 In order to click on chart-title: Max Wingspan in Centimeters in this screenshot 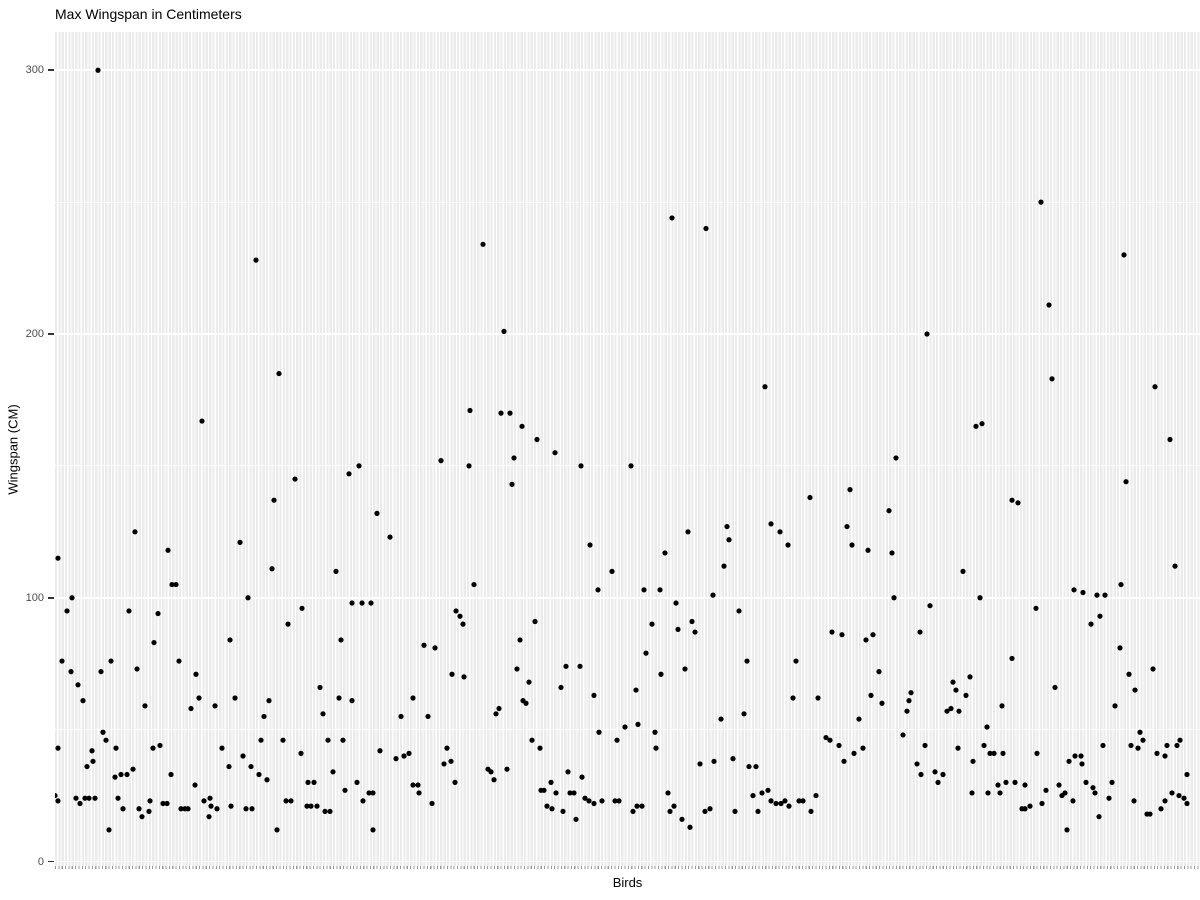, I will do `click(148, 14)`.